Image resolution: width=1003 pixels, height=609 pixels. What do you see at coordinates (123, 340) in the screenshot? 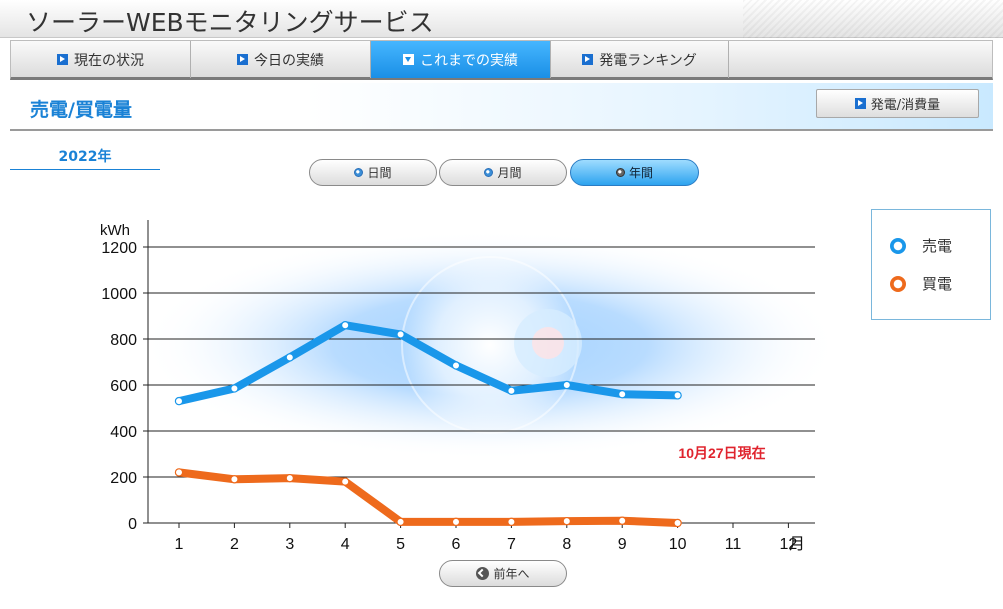
I see `y-tick-label: 800` at bounding box center [123, 340].